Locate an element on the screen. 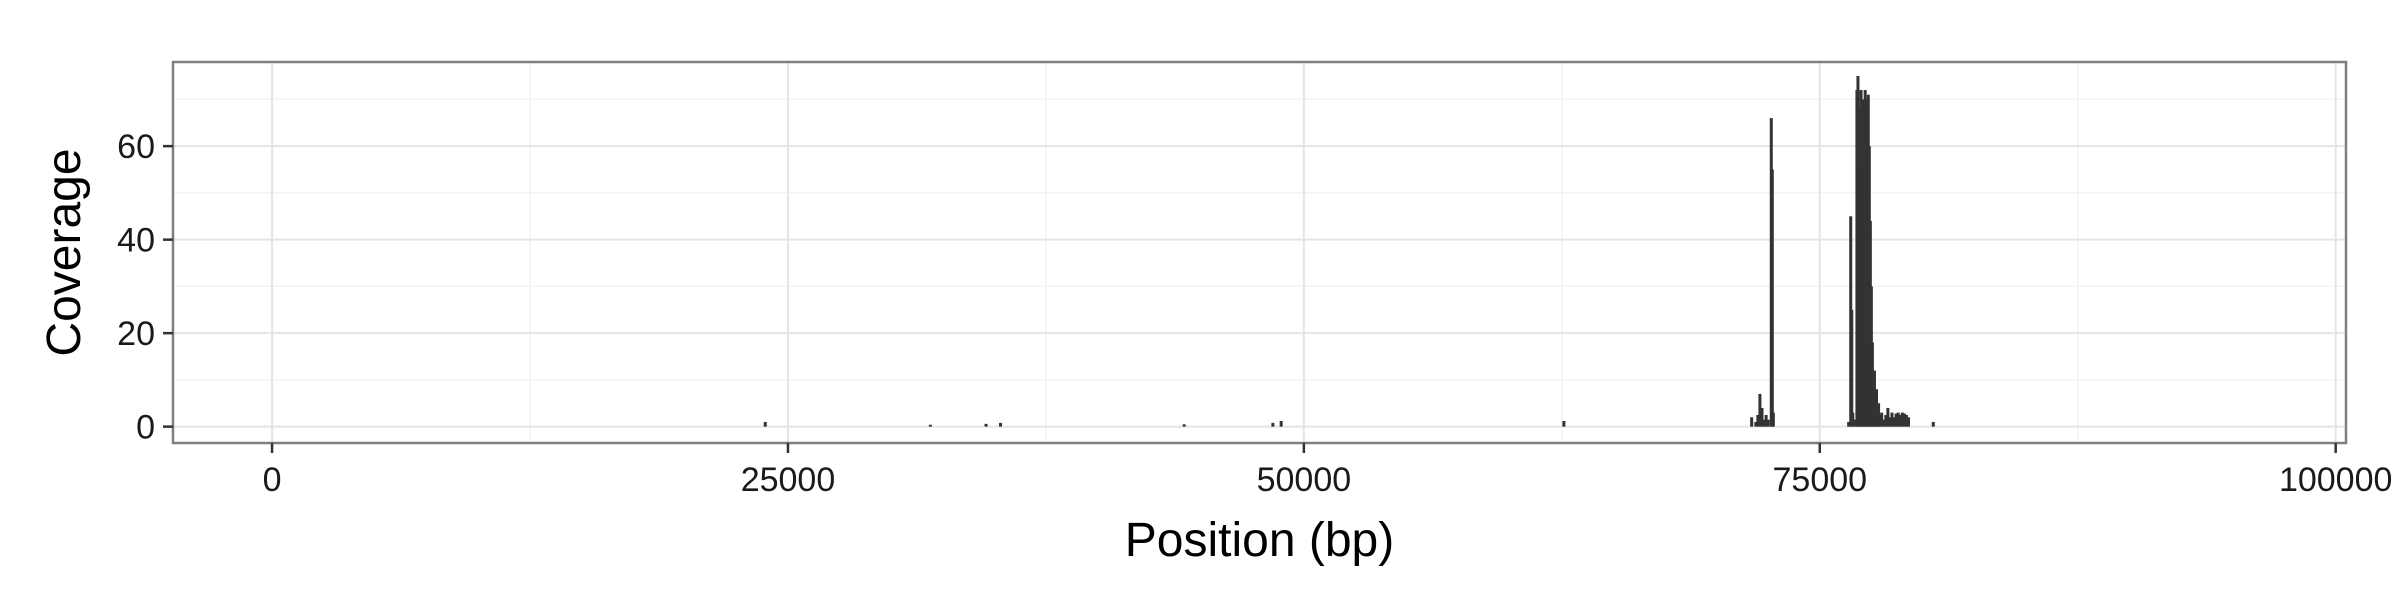 The height and width of the screenshot is (605, 2400). y-tick-label: 20 is located at coordinates (136, 334).